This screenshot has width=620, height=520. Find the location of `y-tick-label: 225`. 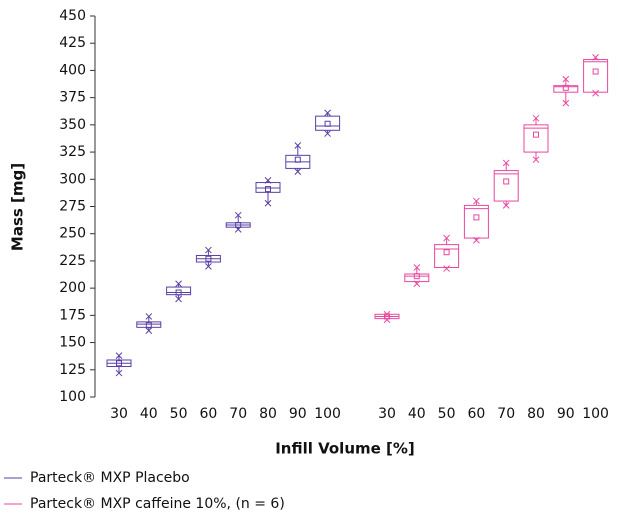

y-tick-label: 225 is located at coordinates (72, 261).